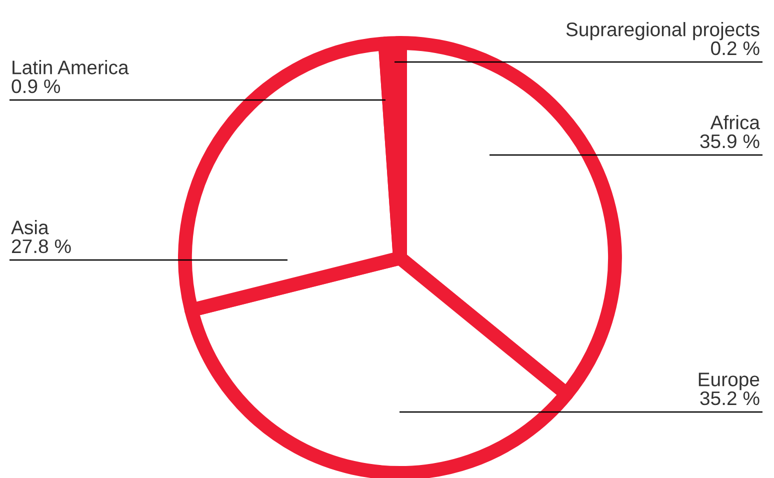 This screenshot has height=478, width=774. I want to click on slice-label: Africa, so click(735, 122).